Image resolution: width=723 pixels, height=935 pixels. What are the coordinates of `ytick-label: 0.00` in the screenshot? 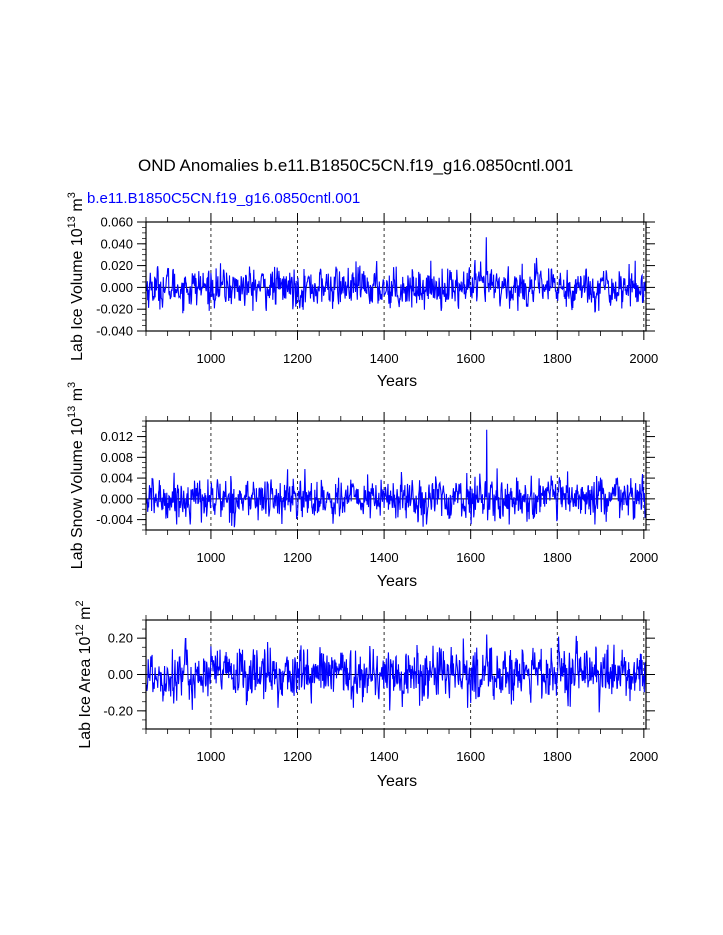 It's located at (120, 674).